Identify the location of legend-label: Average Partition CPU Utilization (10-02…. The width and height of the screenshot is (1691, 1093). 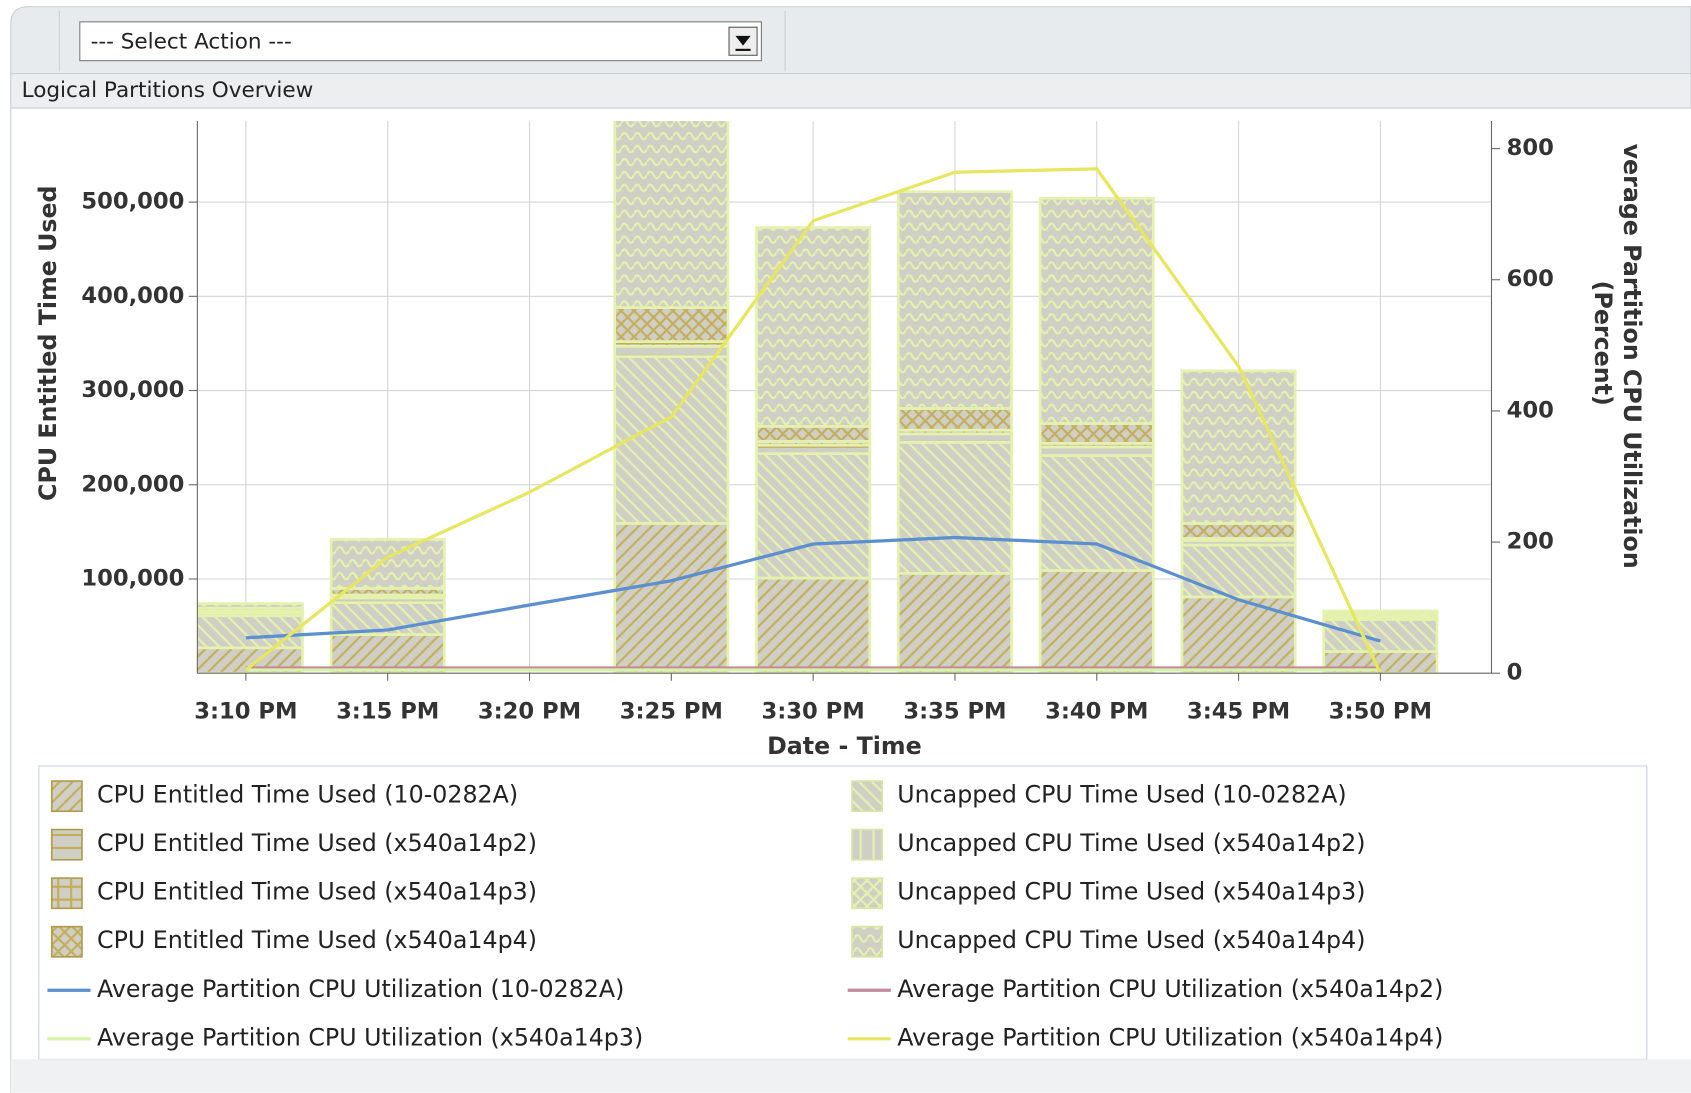
(360, 989).